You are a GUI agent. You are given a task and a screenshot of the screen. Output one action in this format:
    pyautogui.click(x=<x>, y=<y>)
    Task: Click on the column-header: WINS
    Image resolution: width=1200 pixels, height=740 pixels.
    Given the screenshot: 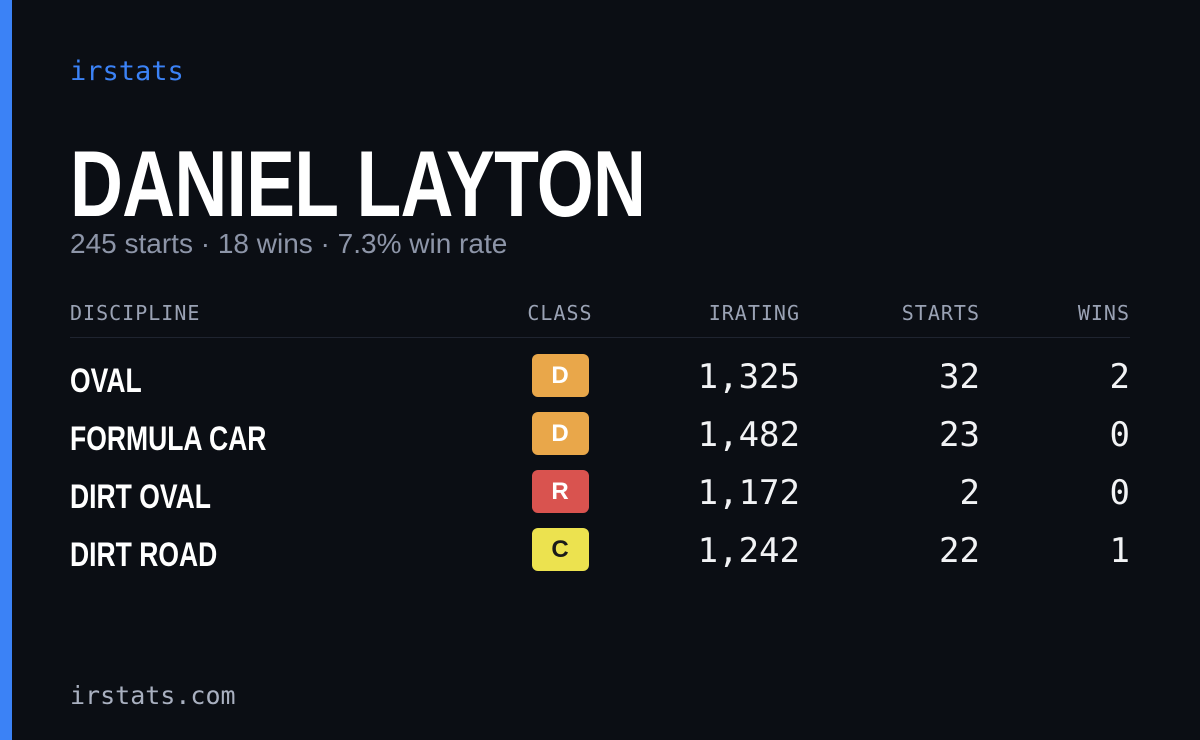 What is the action you would take?
    pyautogui.click(x=1103, y=313)
    